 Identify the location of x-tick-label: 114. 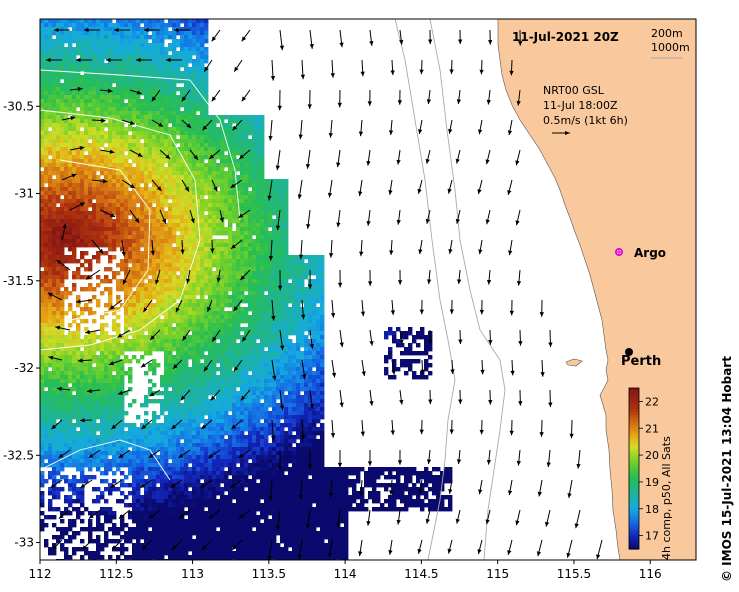
(345, 574).